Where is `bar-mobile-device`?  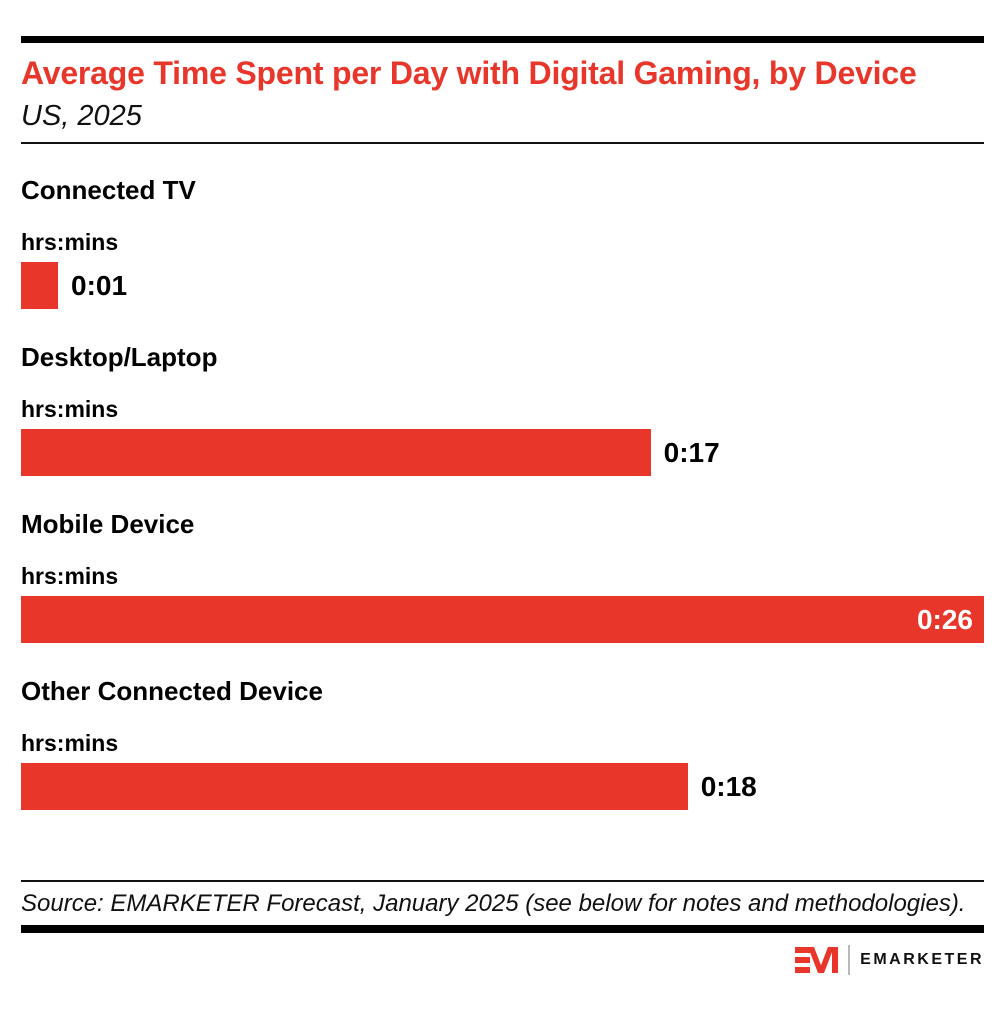
bar-mobile-device is located at coordinates (502, 619).